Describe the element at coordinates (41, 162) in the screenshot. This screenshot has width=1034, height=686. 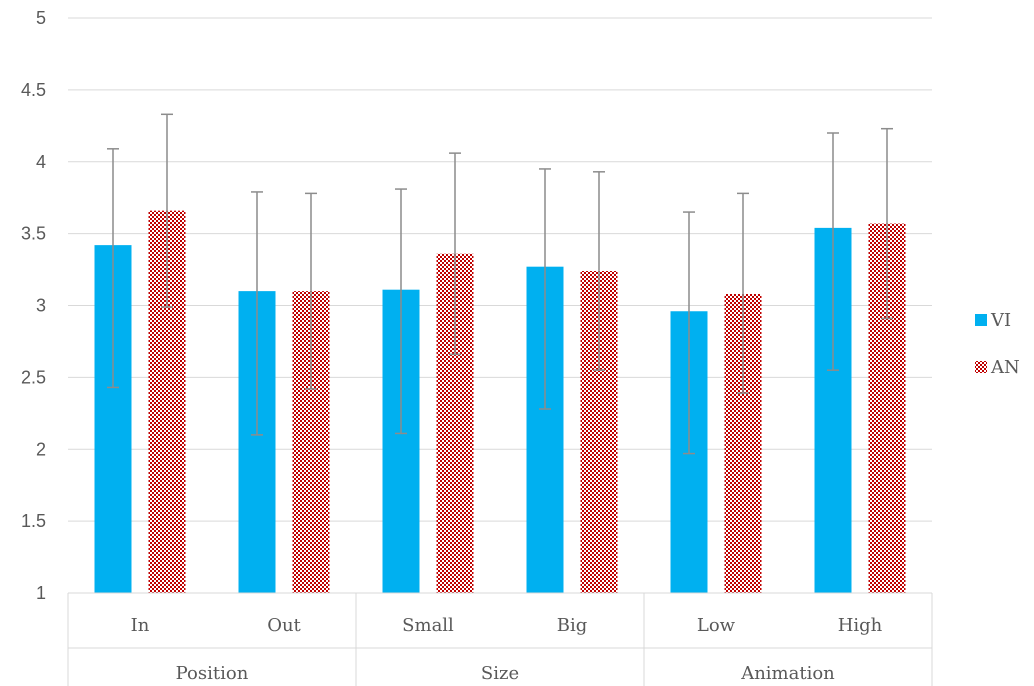
I see `y-tick-label: 4` at that location.